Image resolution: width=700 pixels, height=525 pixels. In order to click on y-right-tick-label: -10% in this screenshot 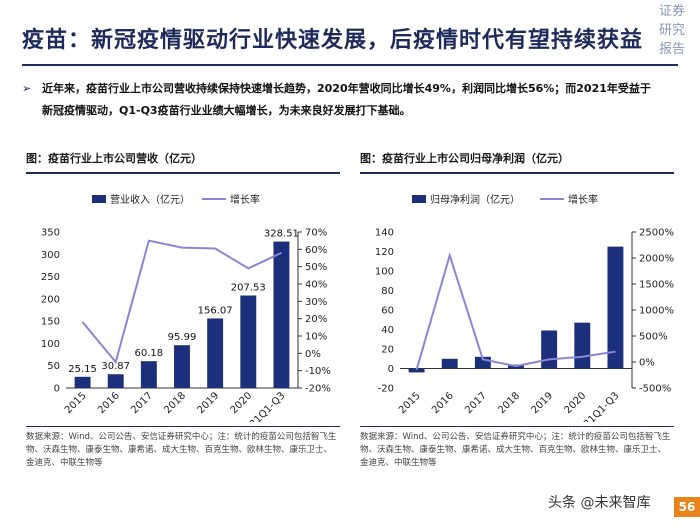, I will do `click(318, 371)`.